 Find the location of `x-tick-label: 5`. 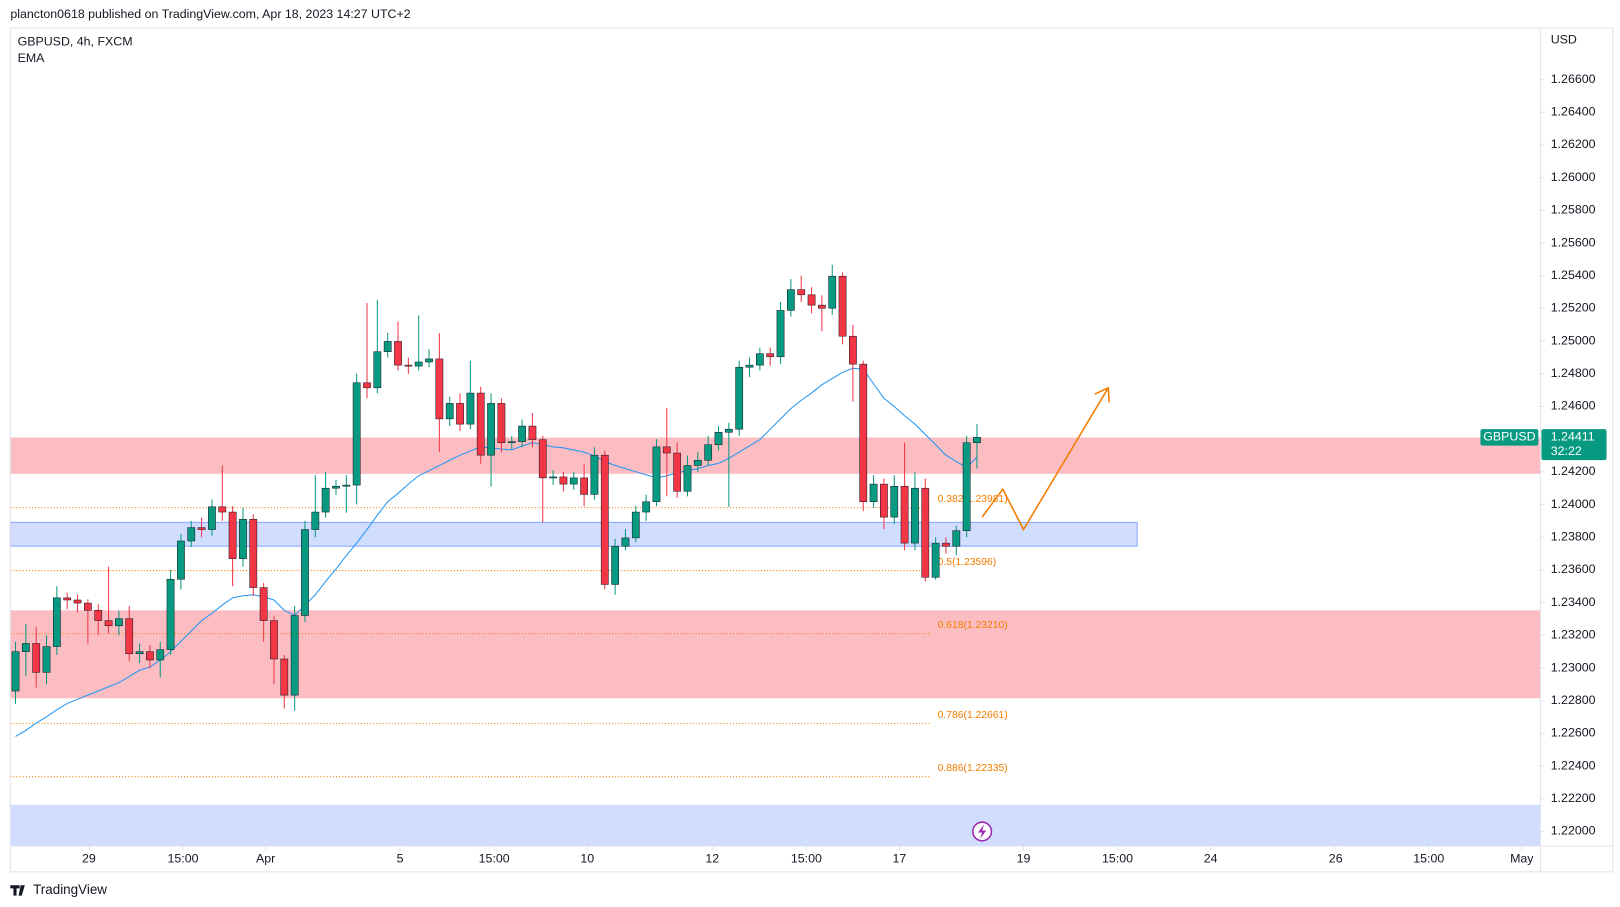

x-tick-label: 5 is located at coordinates (400, 859).